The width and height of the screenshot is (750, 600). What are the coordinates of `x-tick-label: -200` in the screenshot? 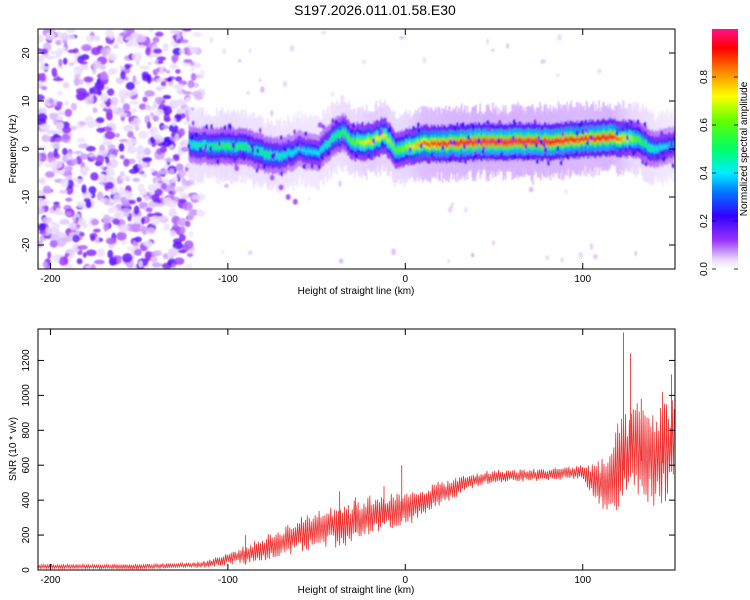 It's located at (50, 580).